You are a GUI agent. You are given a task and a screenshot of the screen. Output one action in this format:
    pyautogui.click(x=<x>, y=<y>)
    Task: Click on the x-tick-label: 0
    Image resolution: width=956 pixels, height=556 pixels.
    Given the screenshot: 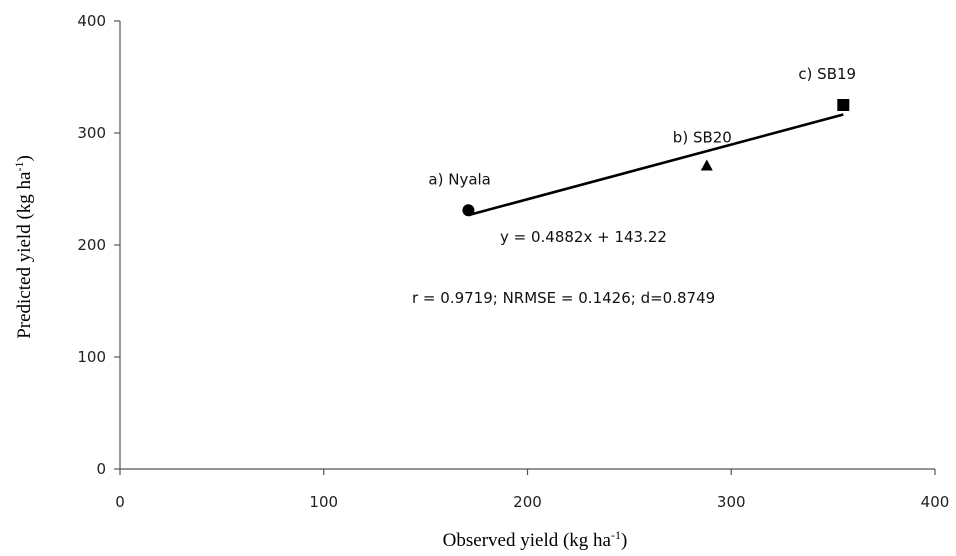 What is the action you would take?
    pyautogui.click(x=120, y=502)
    